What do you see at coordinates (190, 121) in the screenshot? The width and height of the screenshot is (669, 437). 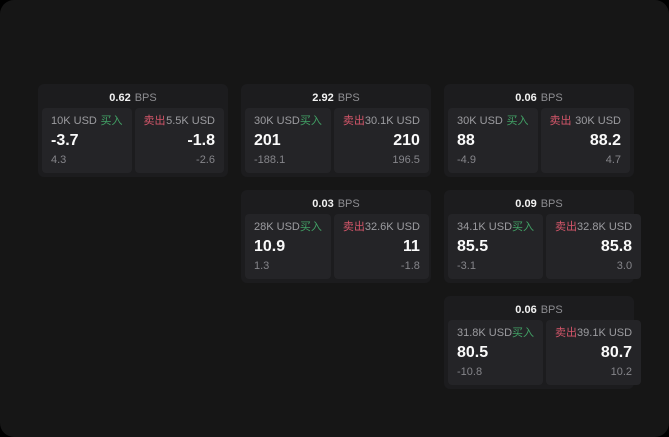 I see `sell-amount: 5.5K USD` at bounding box center [190, 121].